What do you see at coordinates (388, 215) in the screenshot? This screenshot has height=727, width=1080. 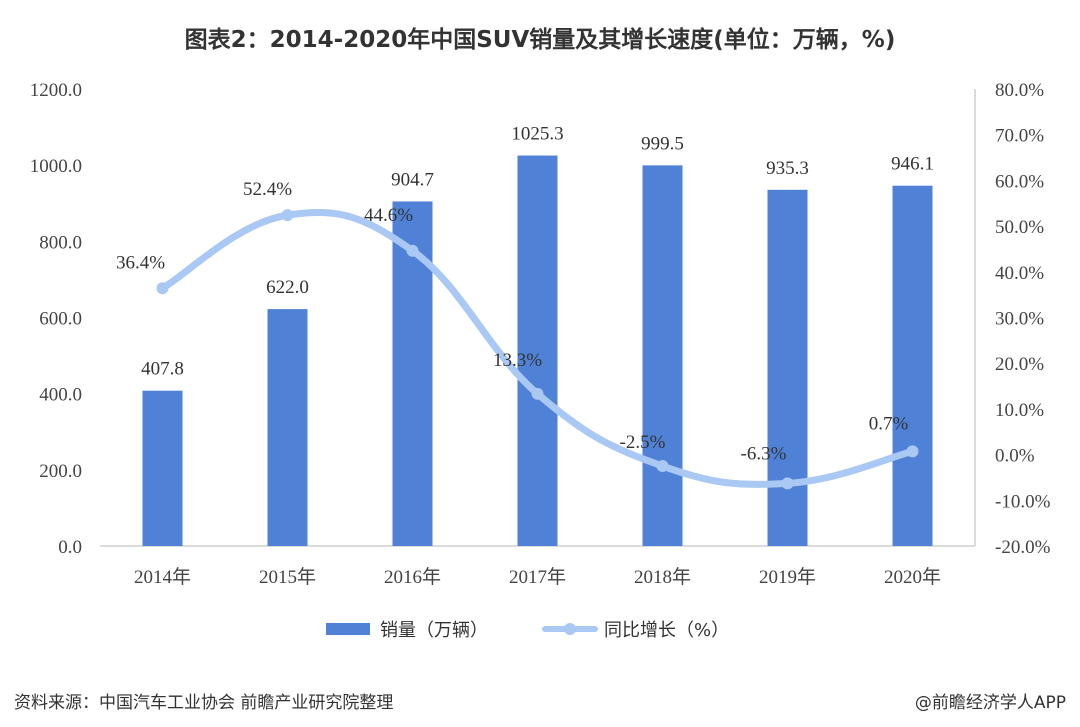 I see `growth-value-label: 44.6%` at bounding box center [388, 215].